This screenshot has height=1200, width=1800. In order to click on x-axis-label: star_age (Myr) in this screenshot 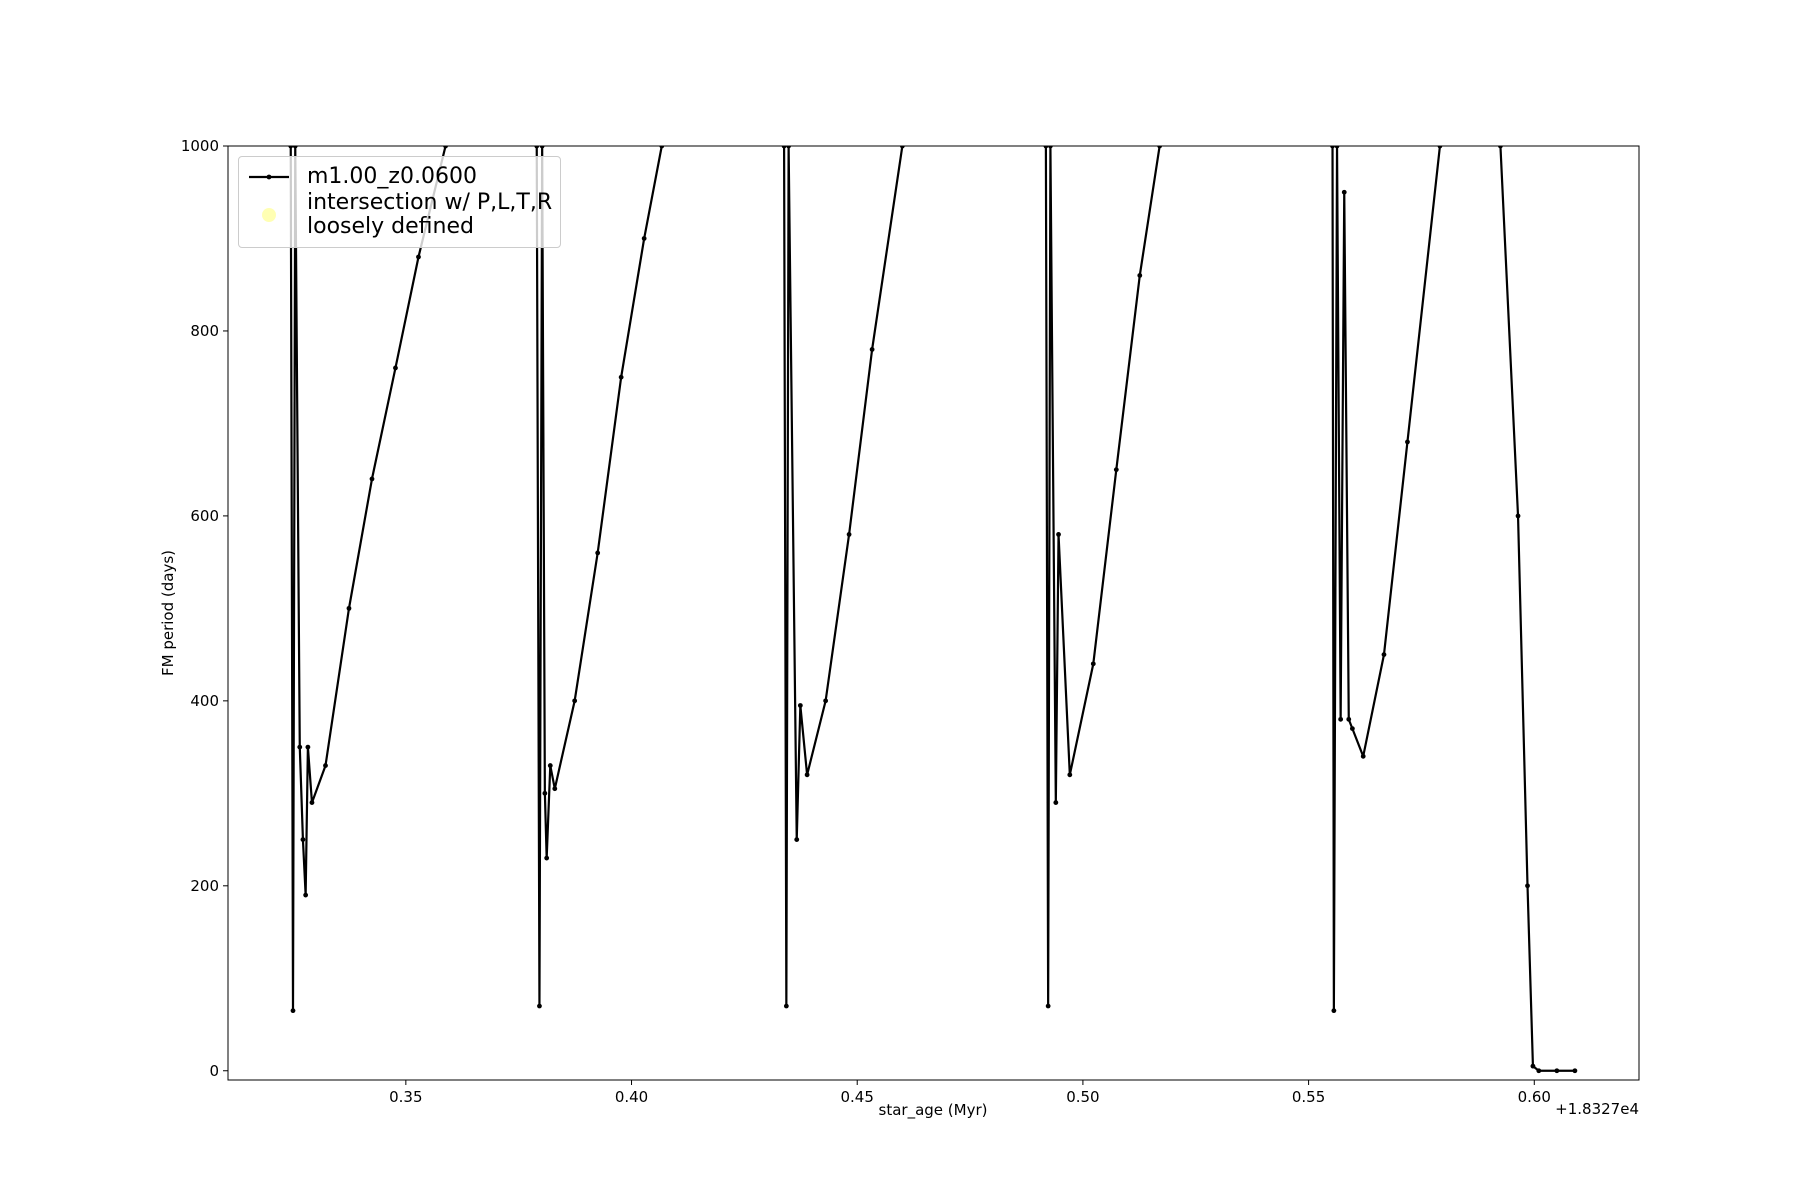, I will do `click(933, 1110)`.